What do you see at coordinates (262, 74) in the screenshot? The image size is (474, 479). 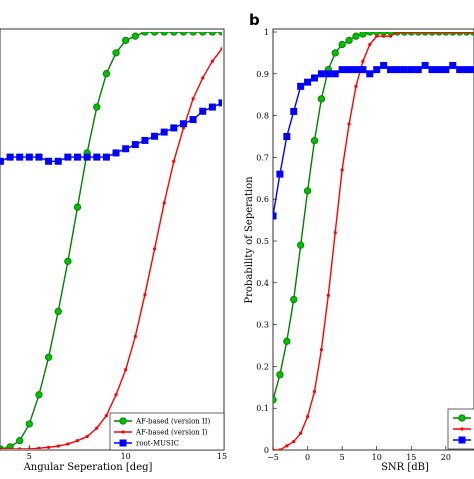 I see `right-y-tick-label: 0.9` at bounding box center [262, 74].